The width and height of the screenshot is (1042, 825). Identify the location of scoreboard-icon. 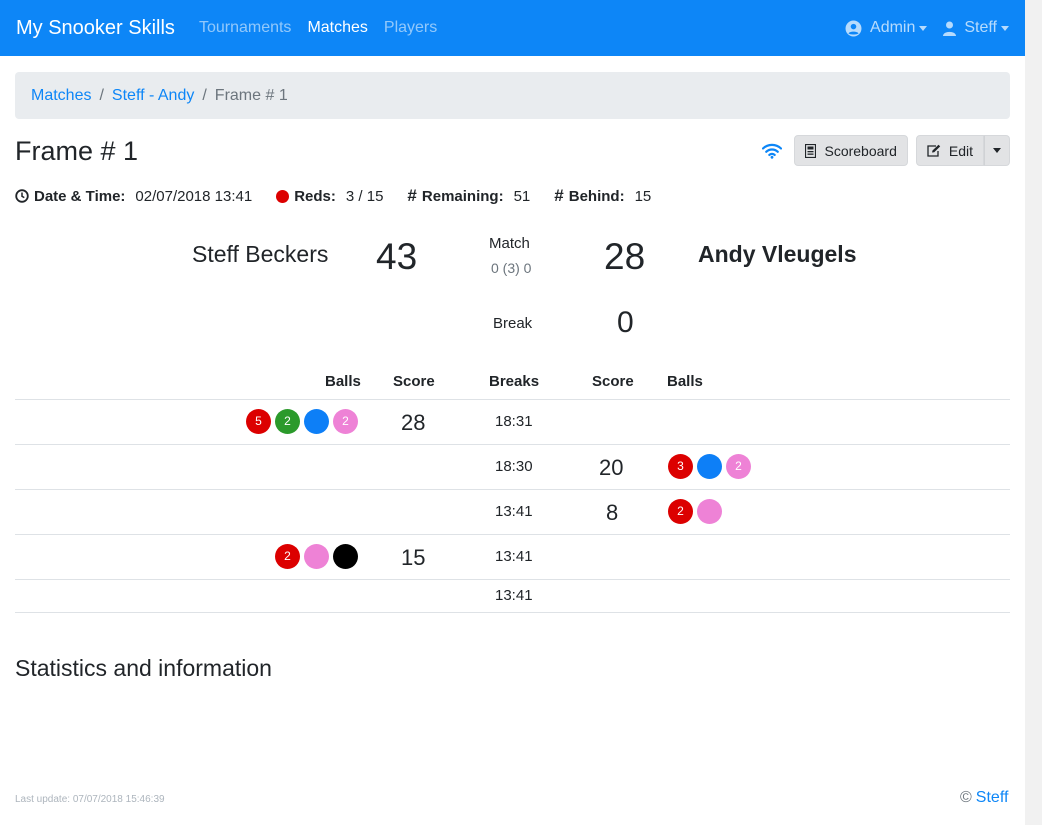
(811, 150).